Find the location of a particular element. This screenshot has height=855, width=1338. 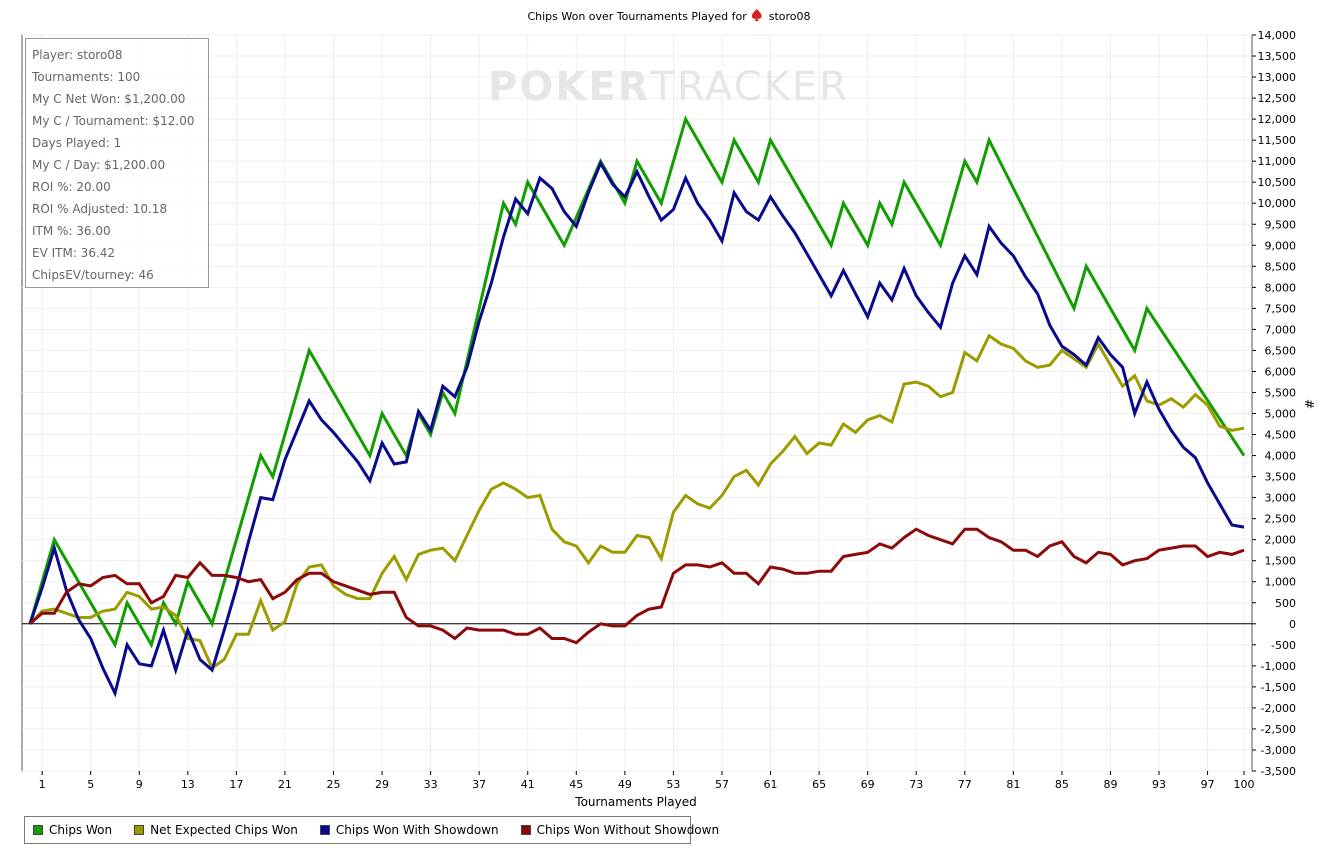

legend-label: Chips Won Without Showdown is located at coordinates (628, 830).